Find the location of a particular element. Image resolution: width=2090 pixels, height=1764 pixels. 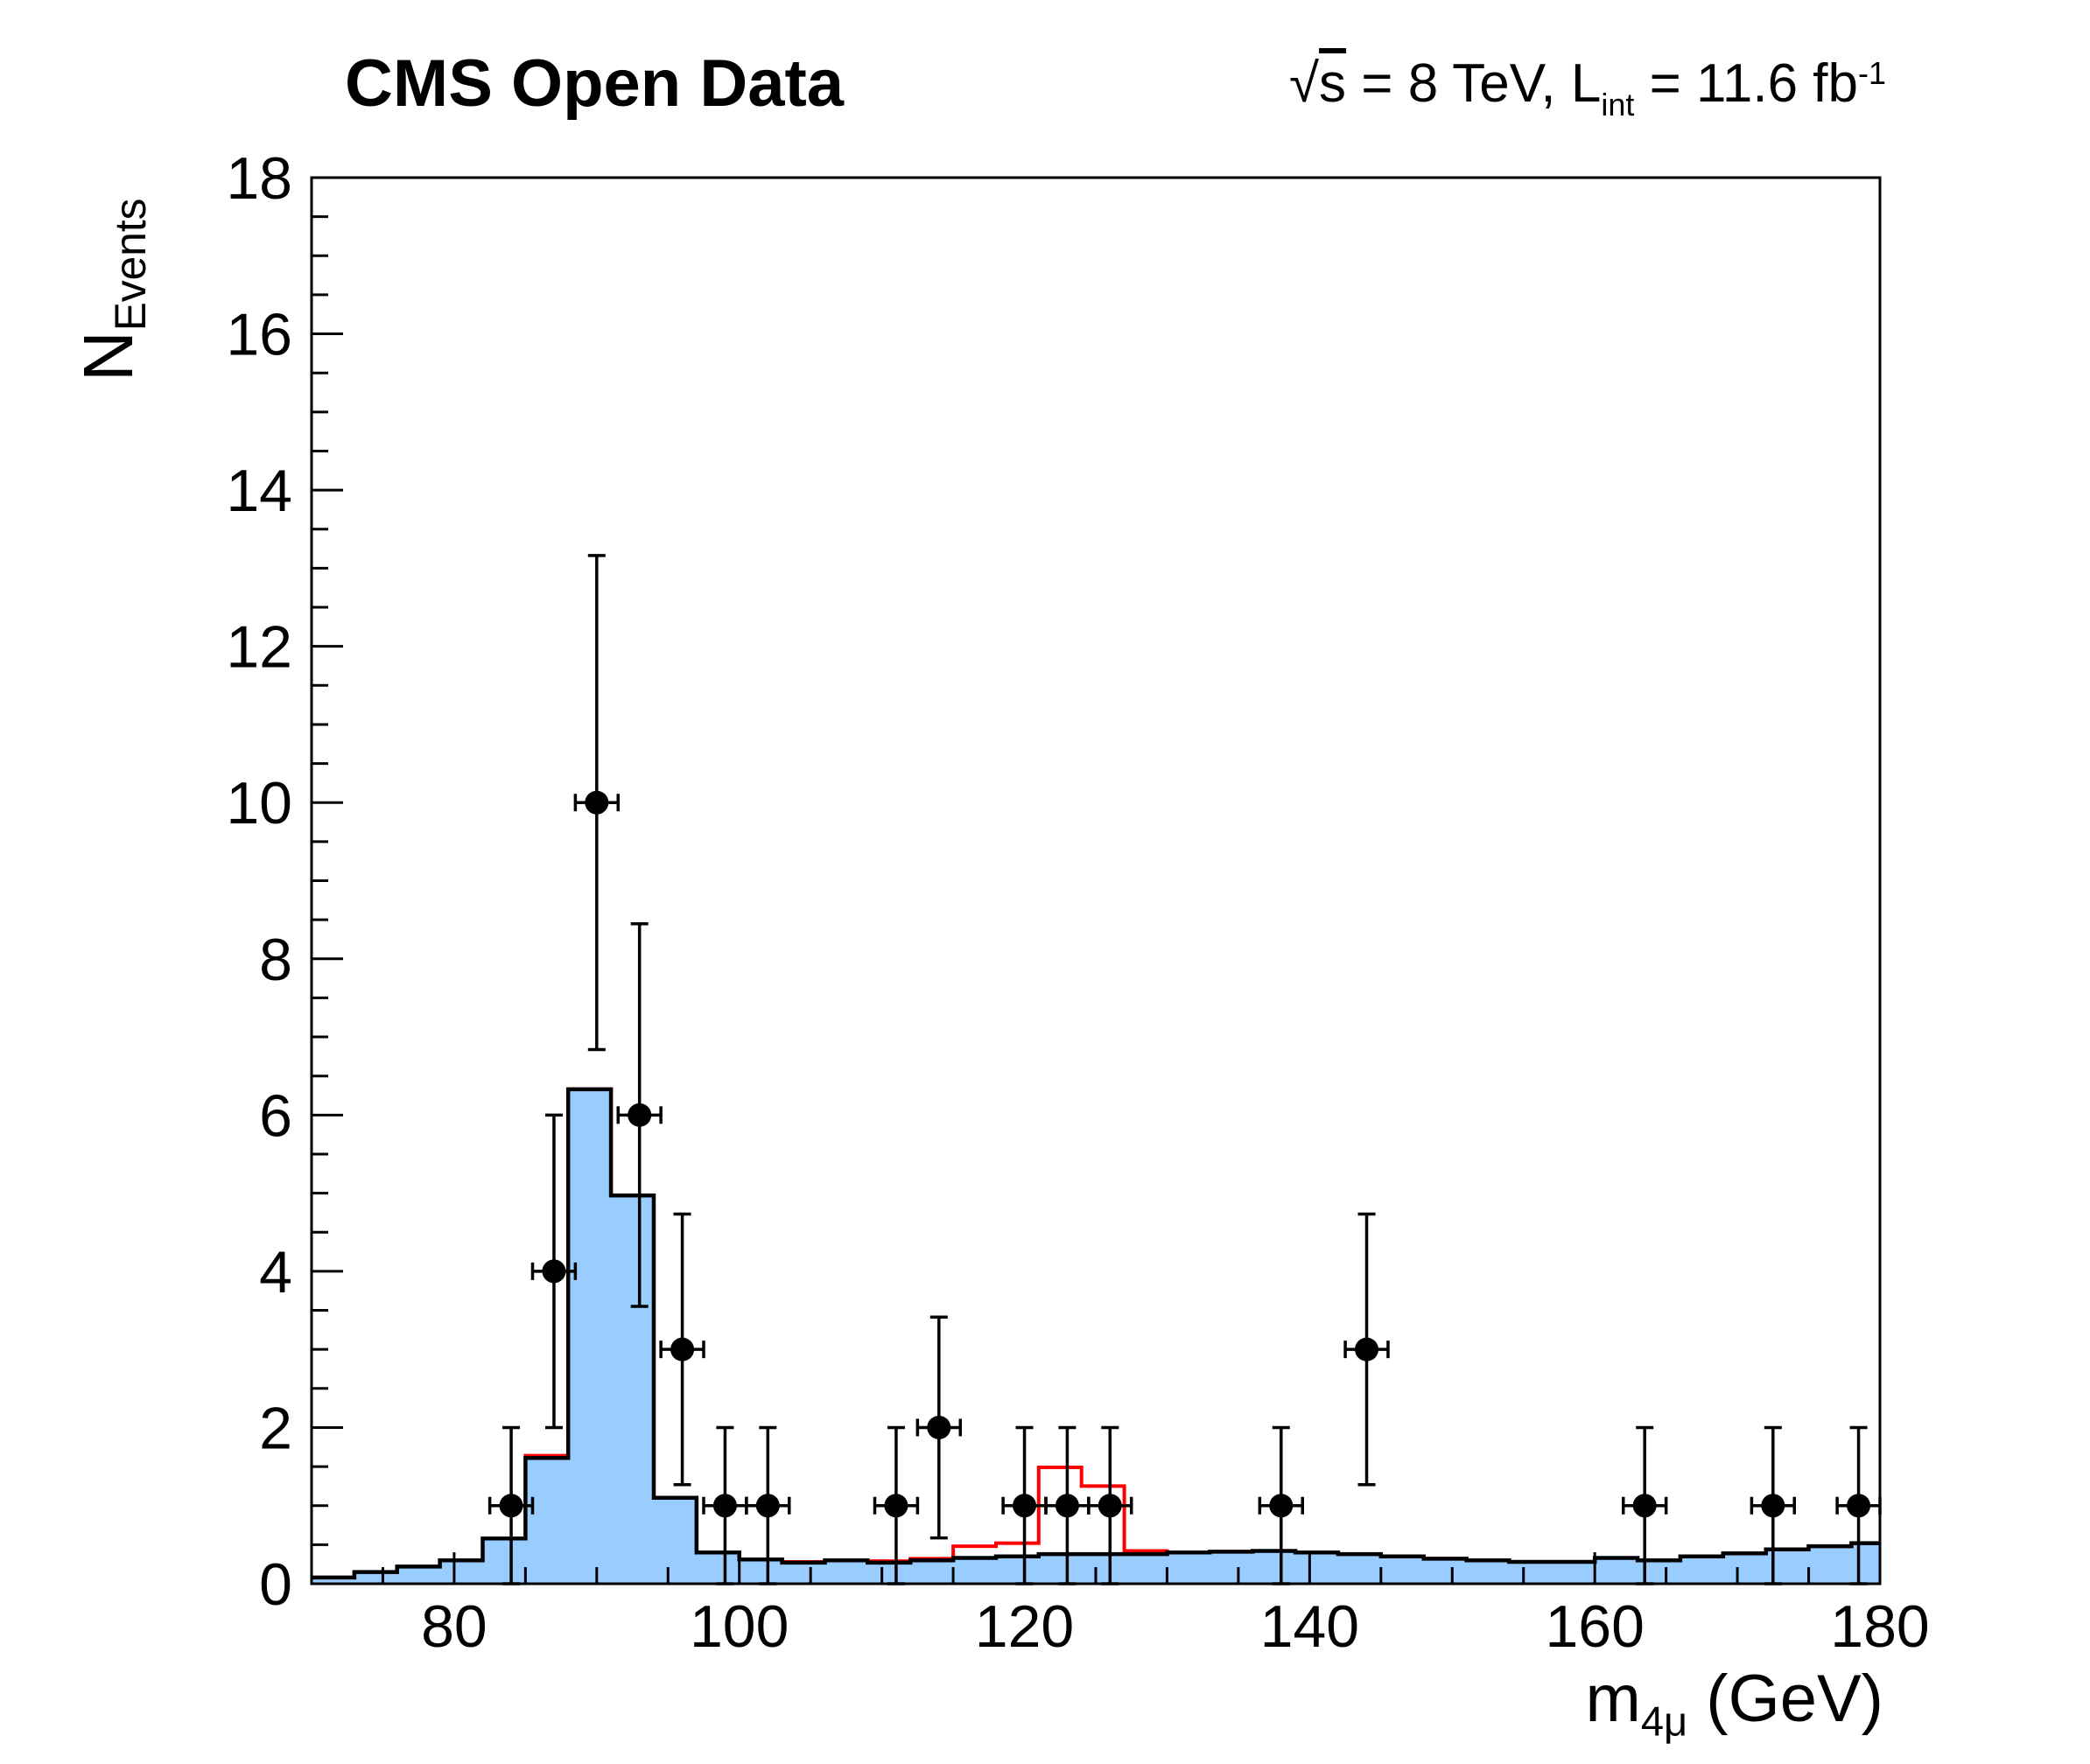

x-axis-title: m4μ (GeV) is located at coordinates (1735, 1703).